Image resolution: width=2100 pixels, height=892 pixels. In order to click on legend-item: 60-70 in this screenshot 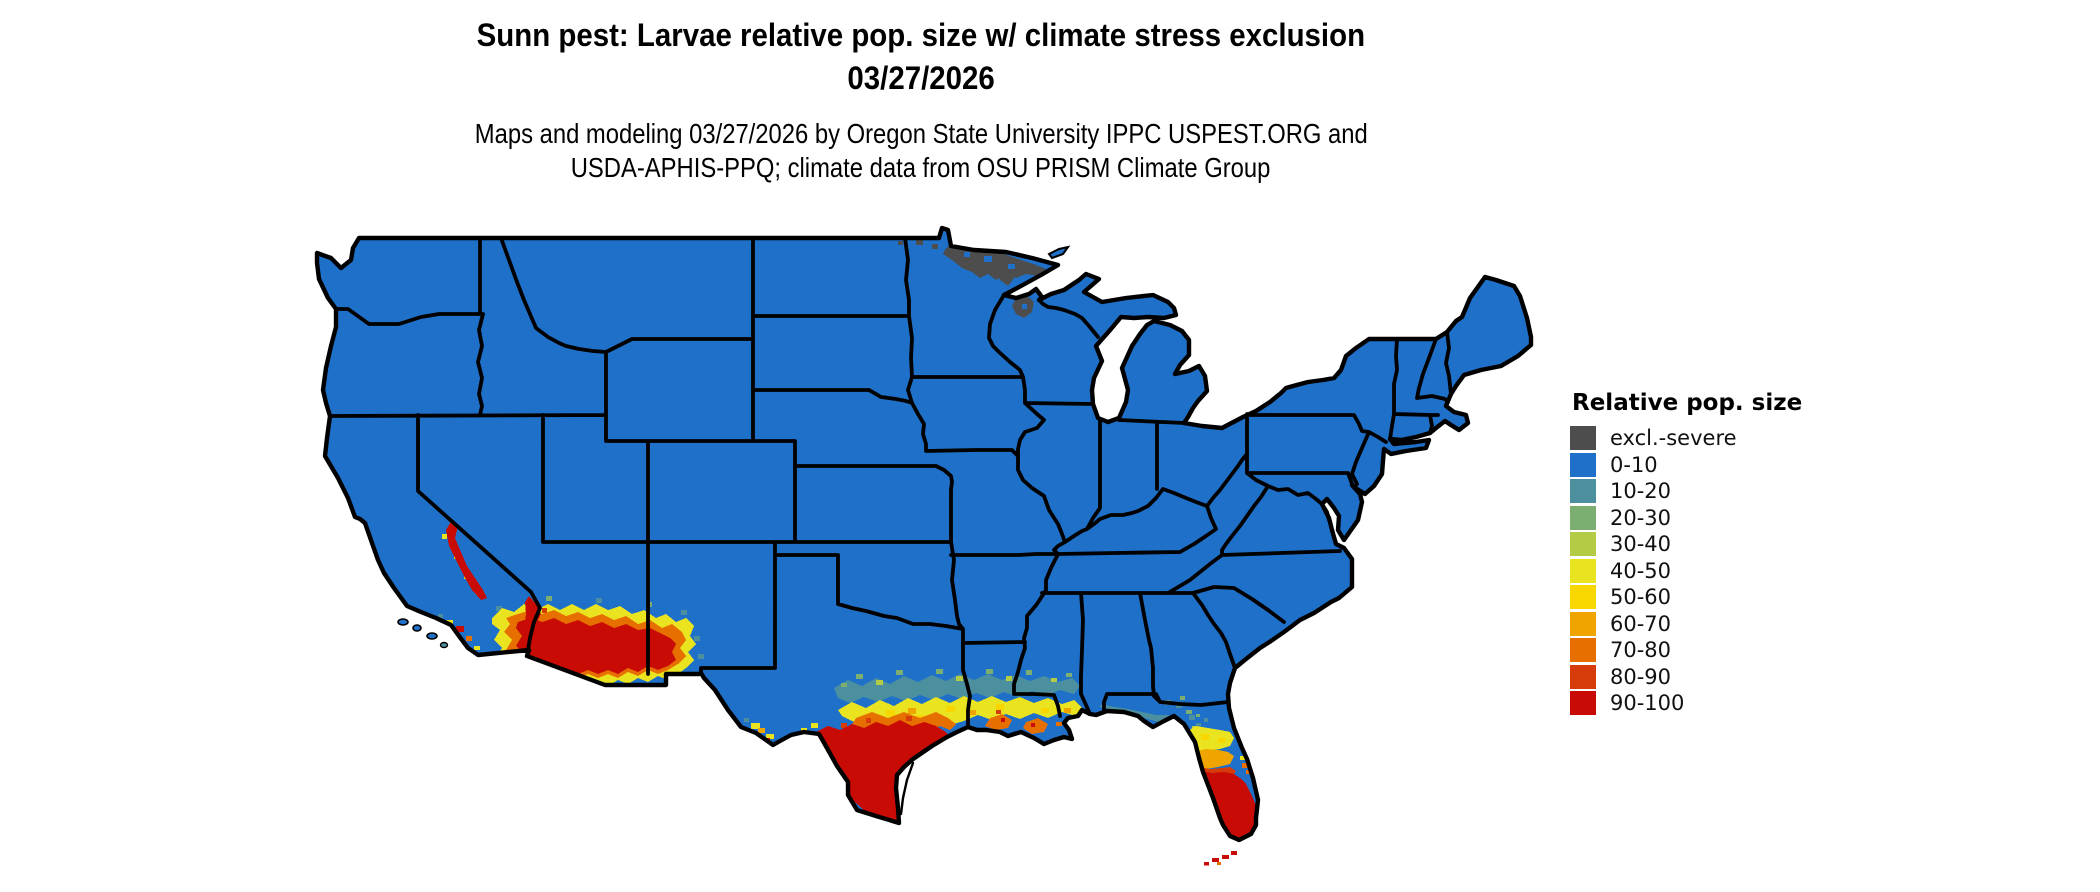, I will do `click(1686, 624)`.